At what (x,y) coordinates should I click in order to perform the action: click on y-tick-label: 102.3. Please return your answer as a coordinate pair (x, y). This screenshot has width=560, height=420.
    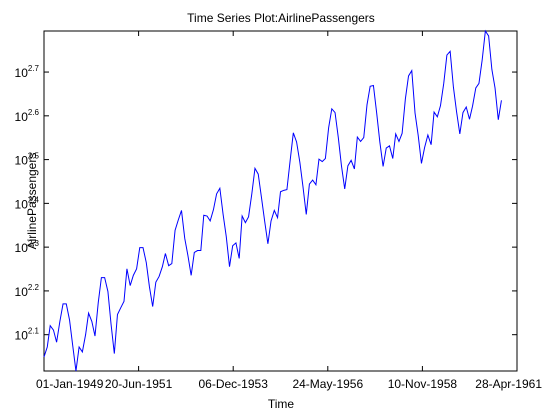
    Looking at the image, I should click on (27, 247).